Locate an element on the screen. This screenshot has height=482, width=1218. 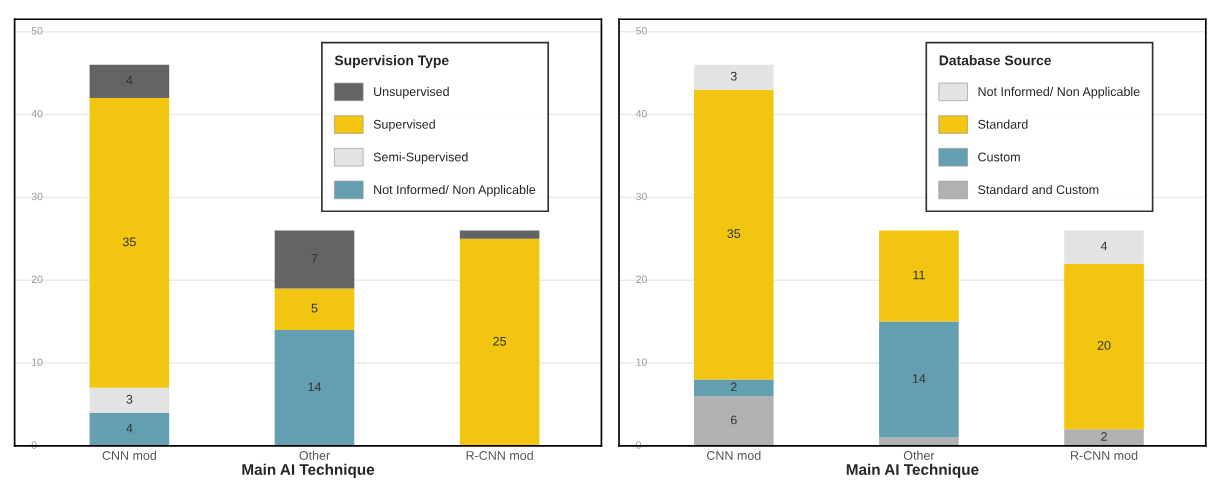
legend-label: Semi-Supervised is located at coordinates (420, 158).